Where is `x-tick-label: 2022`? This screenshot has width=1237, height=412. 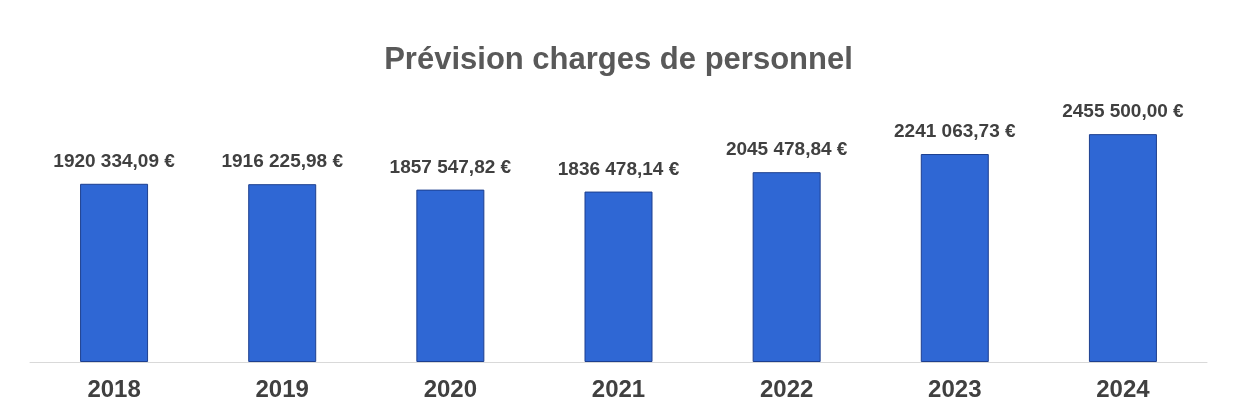 x-tick-label: 2022 is located at coordinates (786, 388).